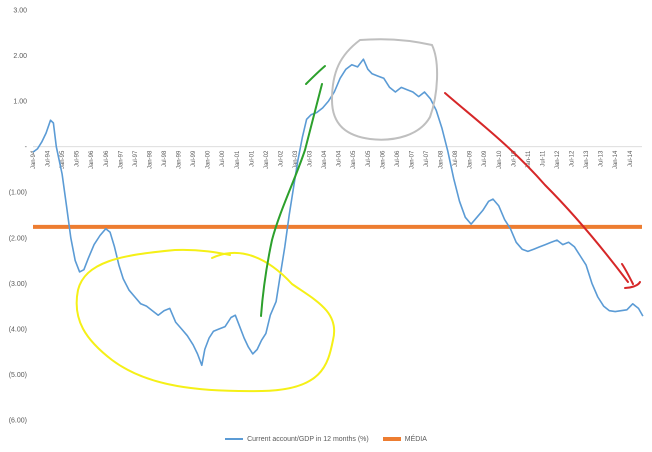  What do you see at coordinates (500, 159) in the screenshot?
I see `x-tick-label: Jan-10` at bounding box center [500, 159].